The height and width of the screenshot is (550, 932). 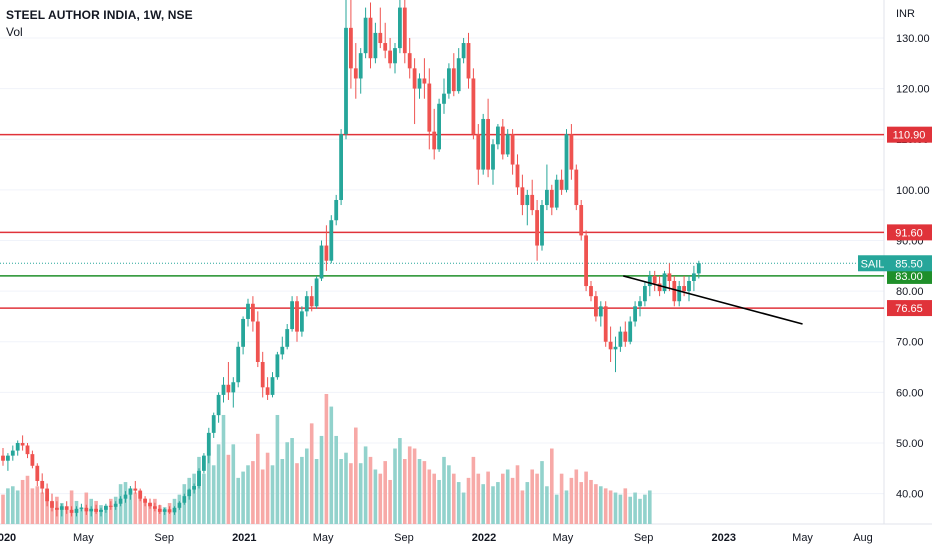 What do you see at coordinates (8, 538) in the screenshot?
I see `time-tick-label: 2020` at bounding box center [8, 538].